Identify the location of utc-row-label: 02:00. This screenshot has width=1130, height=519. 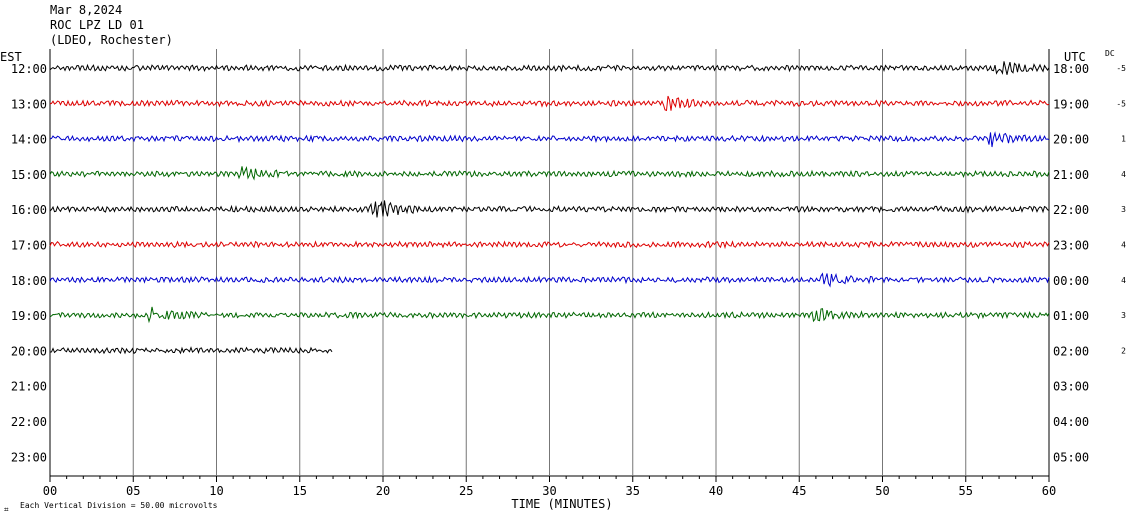
(1071, 351).